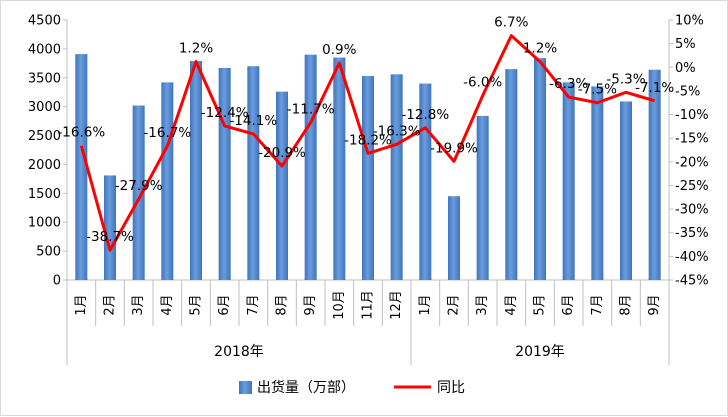  I want to click on yoy-data-label: -16.7%, so click(167, 133).